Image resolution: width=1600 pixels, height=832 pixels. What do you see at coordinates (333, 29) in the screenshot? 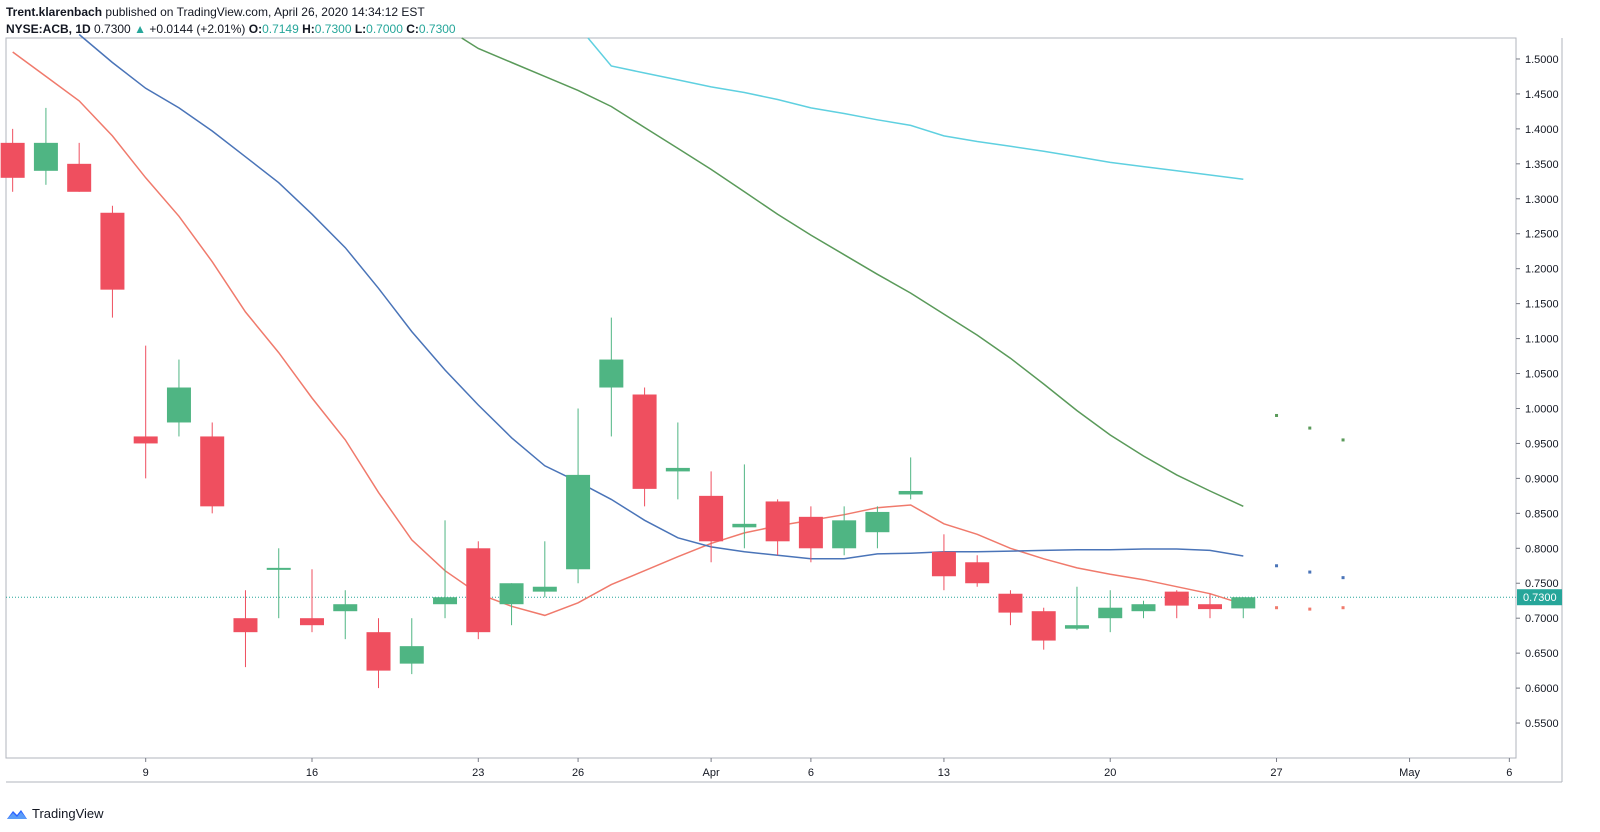
I see `high-value: 0.7300` at bounding box center [333, 29].